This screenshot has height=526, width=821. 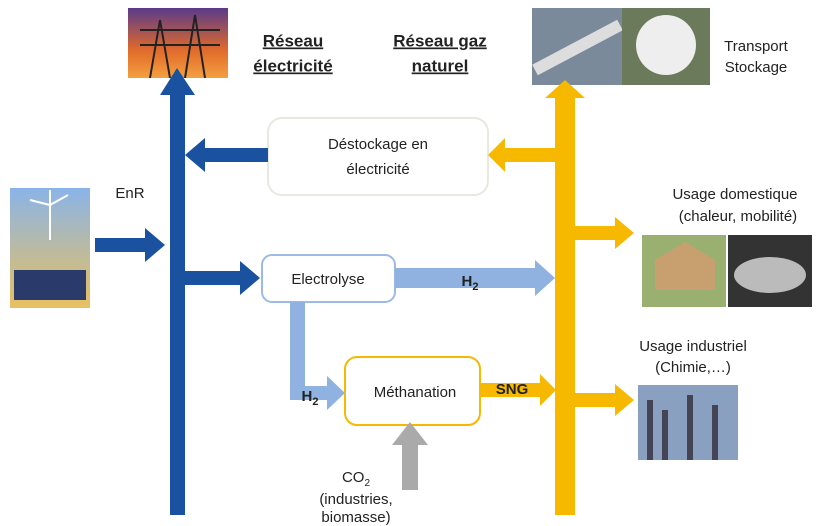 I want to click on image-refinery, so click(x=688, y=422).